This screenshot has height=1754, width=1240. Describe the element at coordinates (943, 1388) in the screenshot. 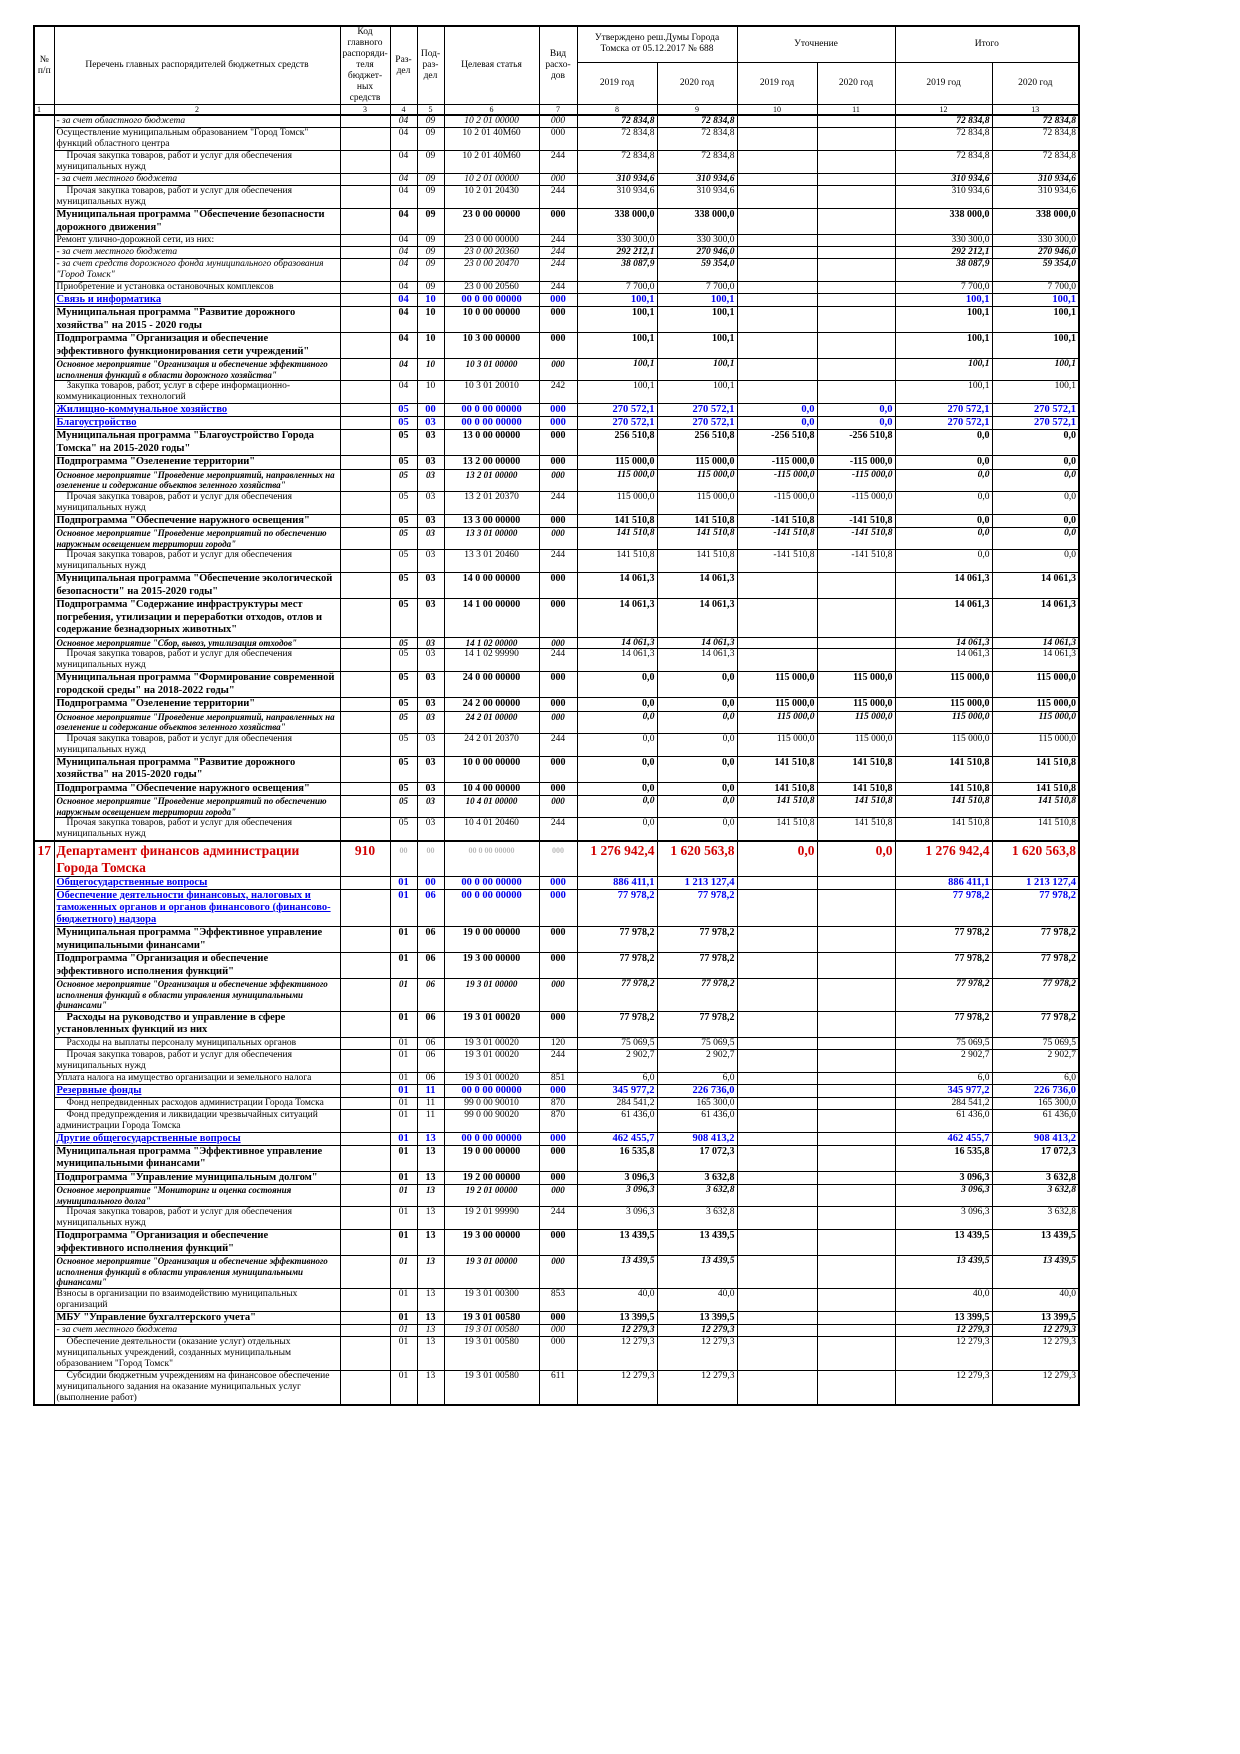

I see `row-total-2019: 12 279,3` at that location.